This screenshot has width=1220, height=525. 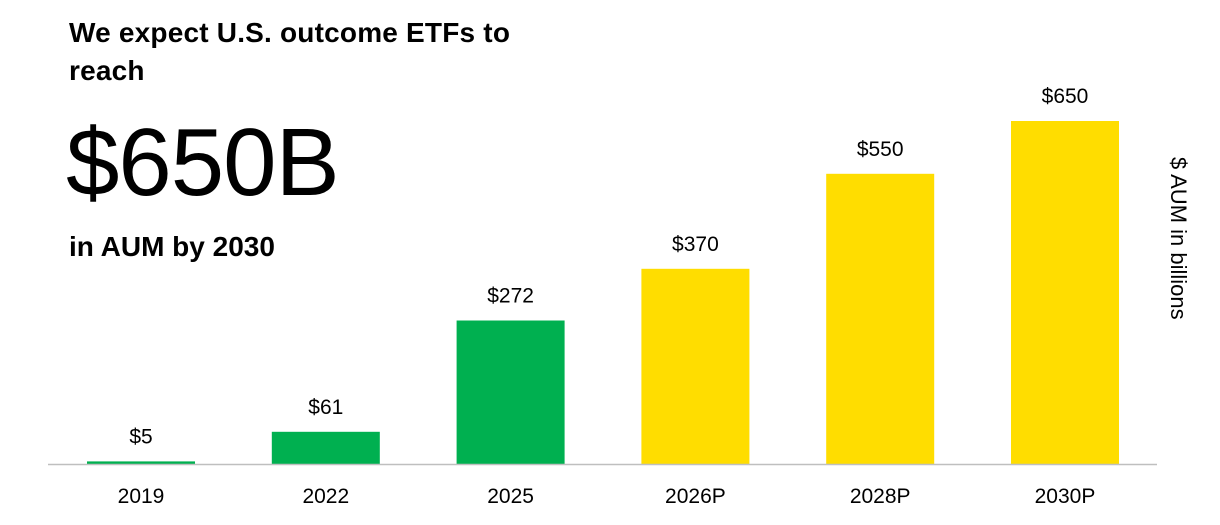 I want to click on bar-2026p, so click(x=695, y=366).